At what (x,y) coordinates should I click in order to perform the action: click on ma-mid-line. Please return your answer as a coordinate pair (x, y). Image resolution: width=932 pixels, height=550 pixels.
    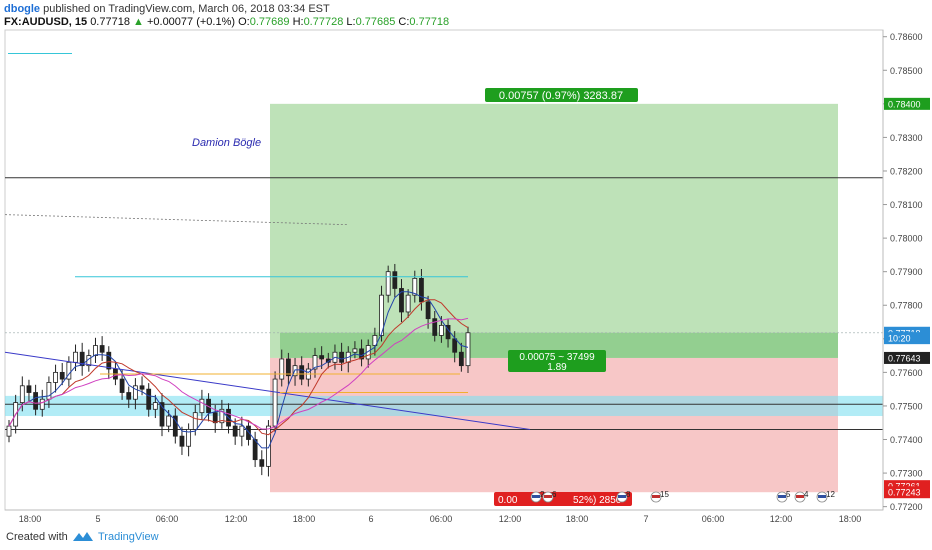
    Looking at the image, I should click on (238, 367).